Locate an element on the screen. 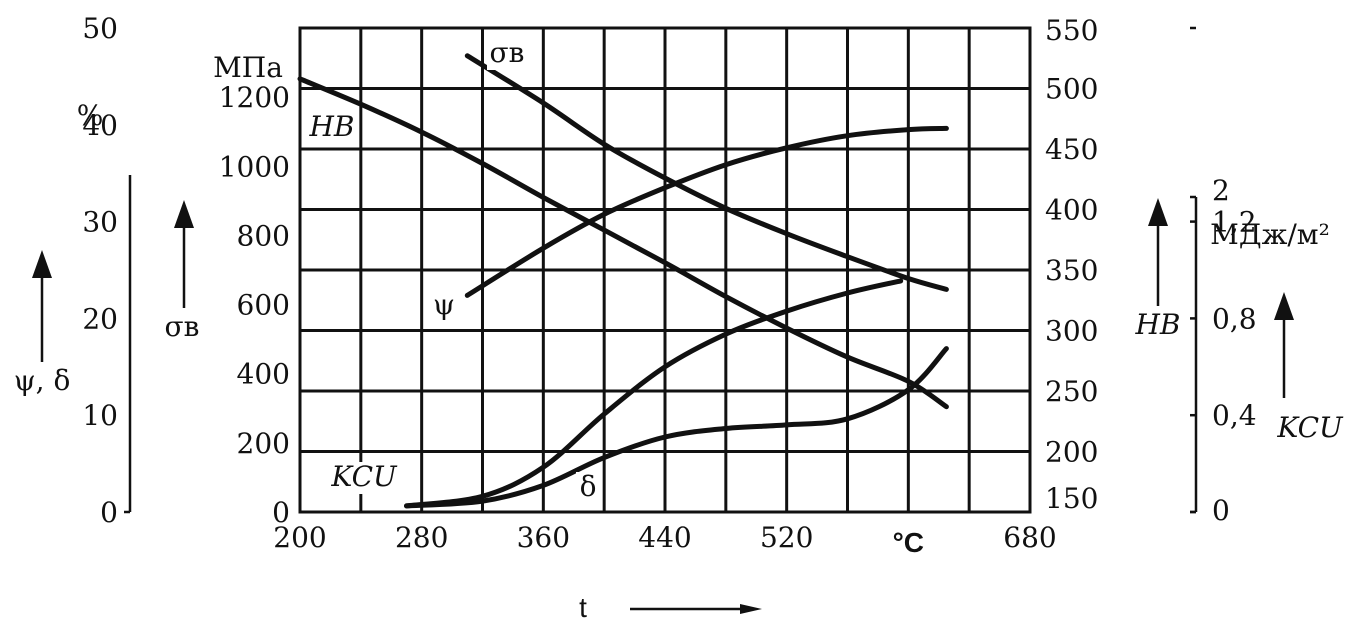  curve-label-sigma-b: σв is located at coordinates (507, 52).